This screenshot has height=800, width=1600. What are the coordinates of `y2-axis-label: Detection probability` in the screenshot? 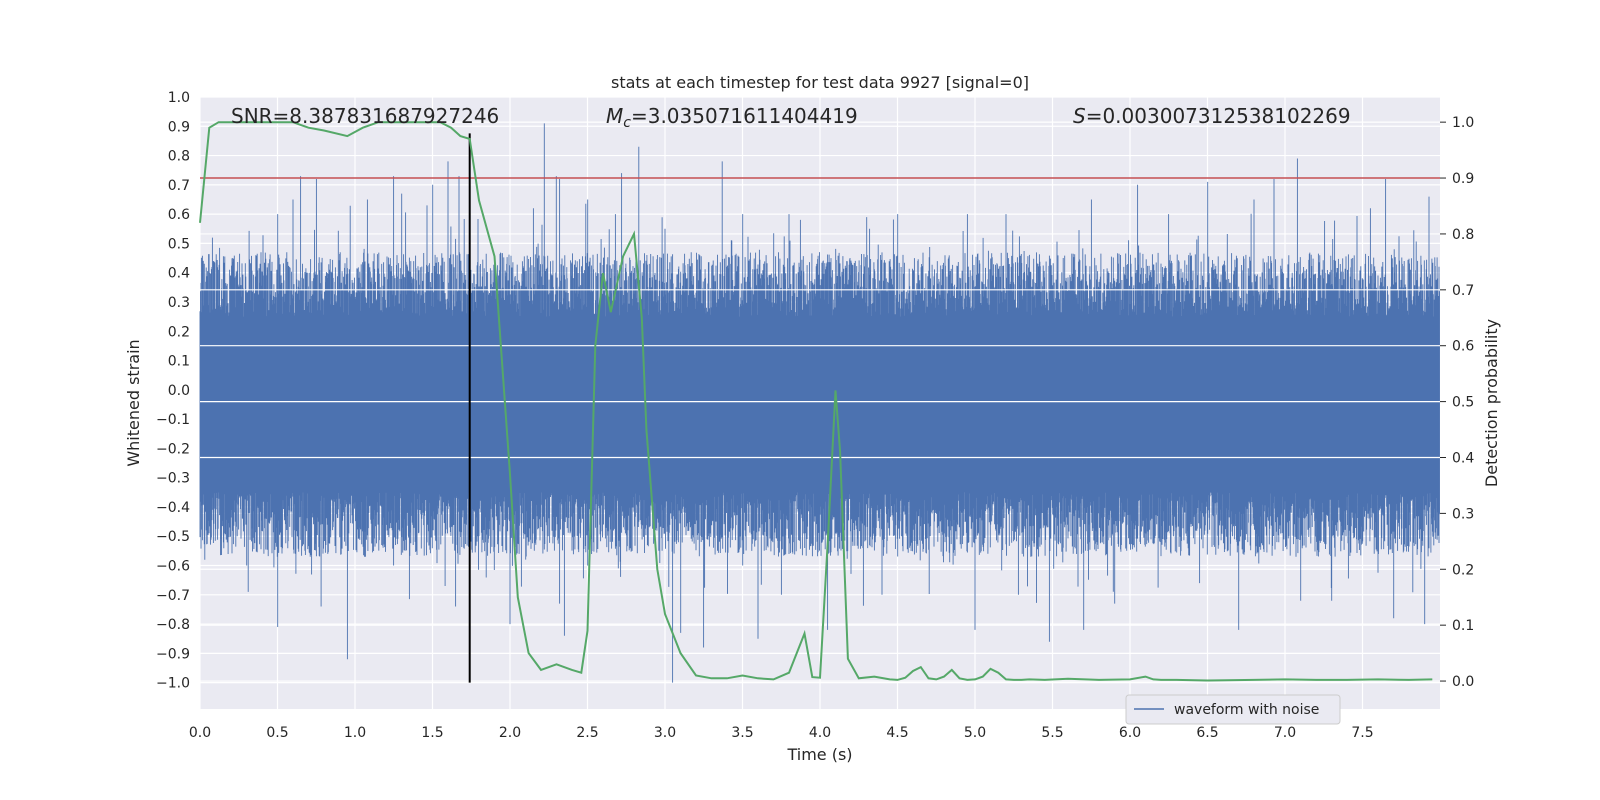 It's located at (1491, 403).